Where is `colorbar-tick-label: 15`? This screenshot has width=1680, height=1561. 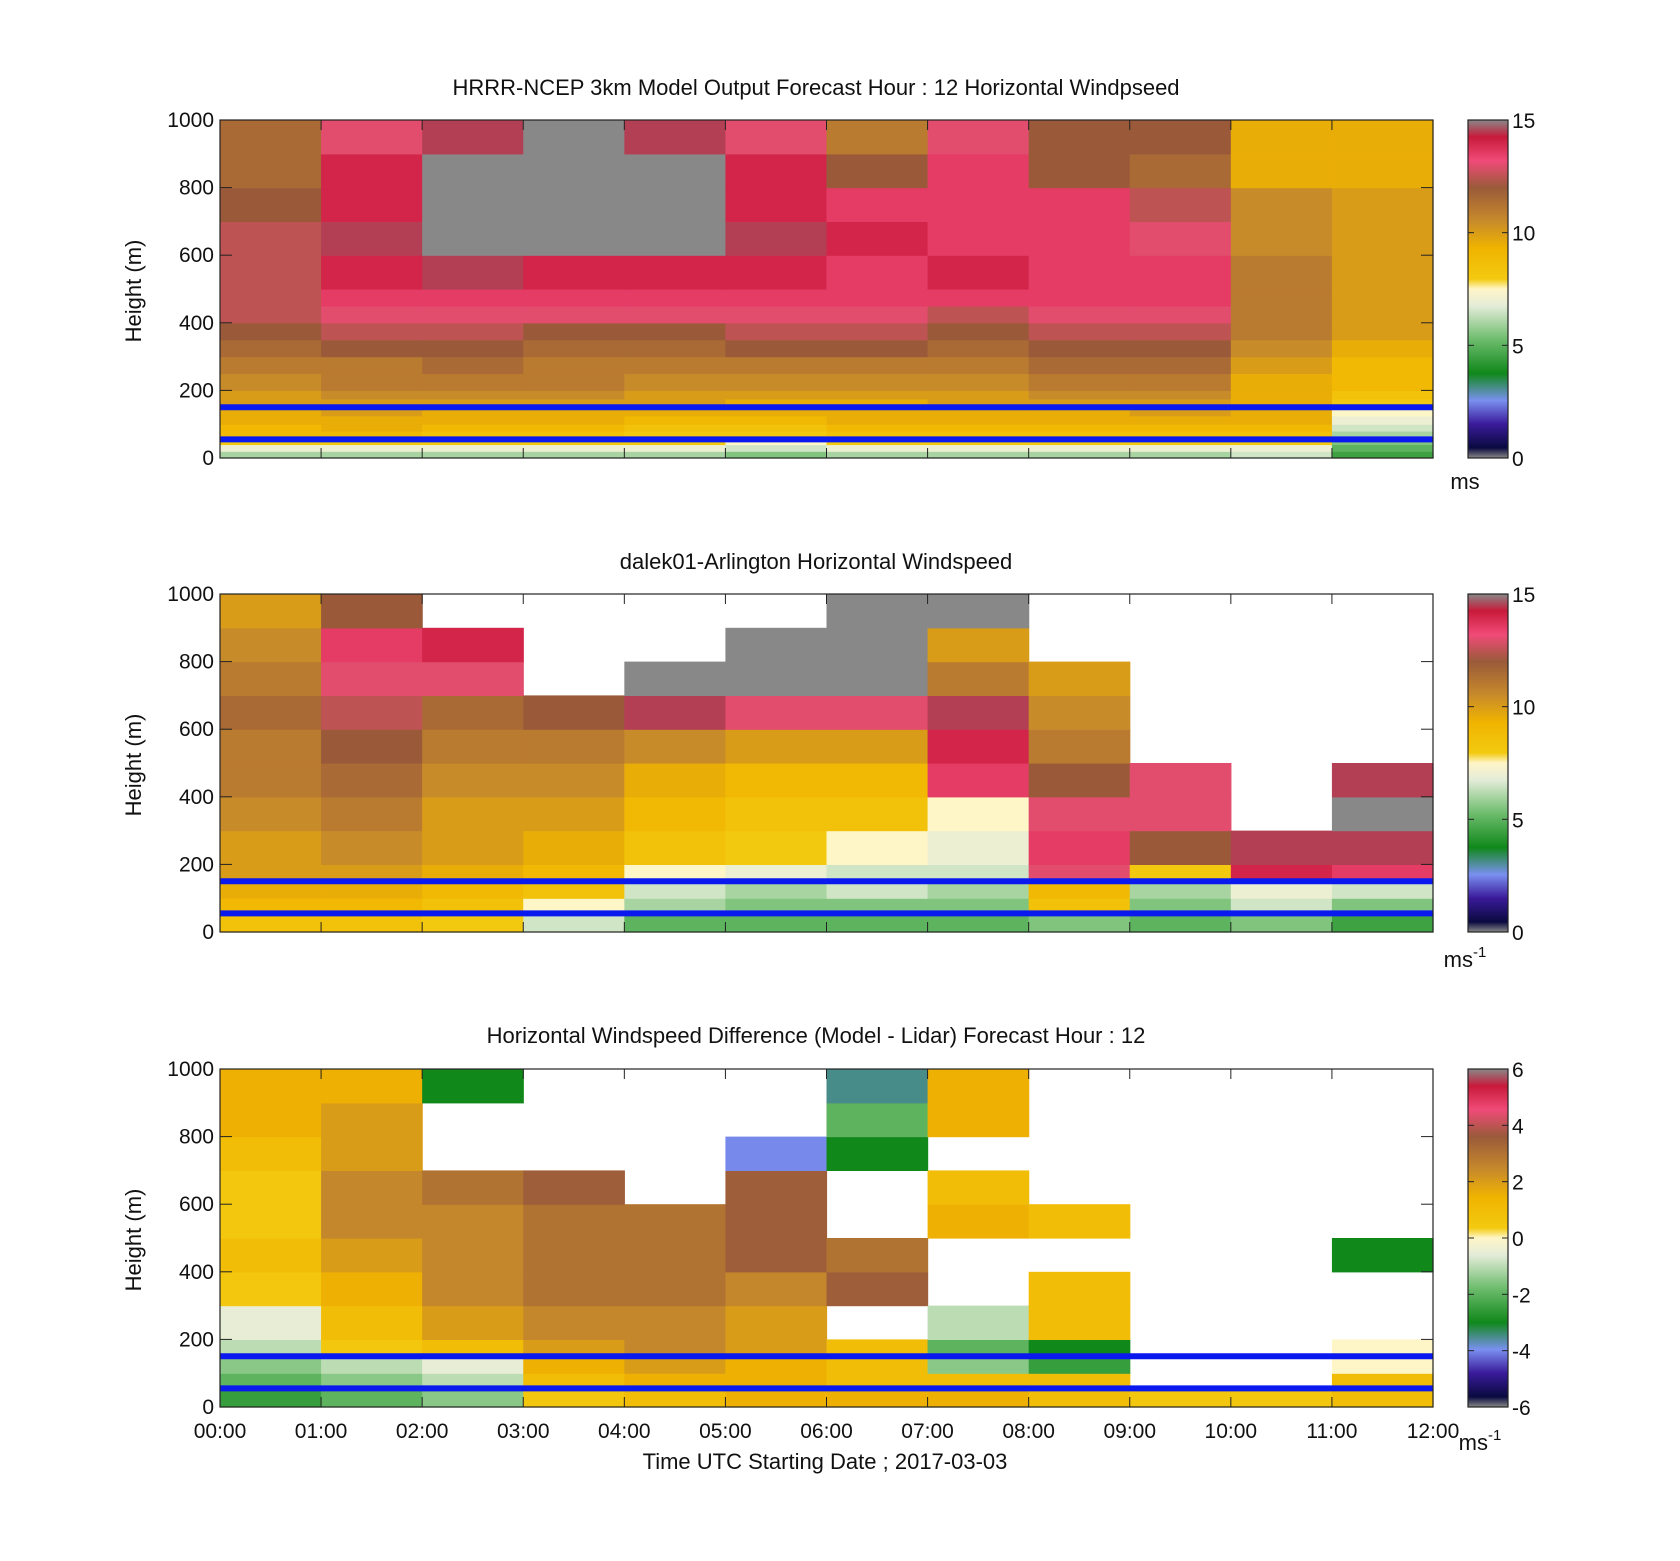
colorbar-tick-label: 15 is located at coordinates (1523, 121).